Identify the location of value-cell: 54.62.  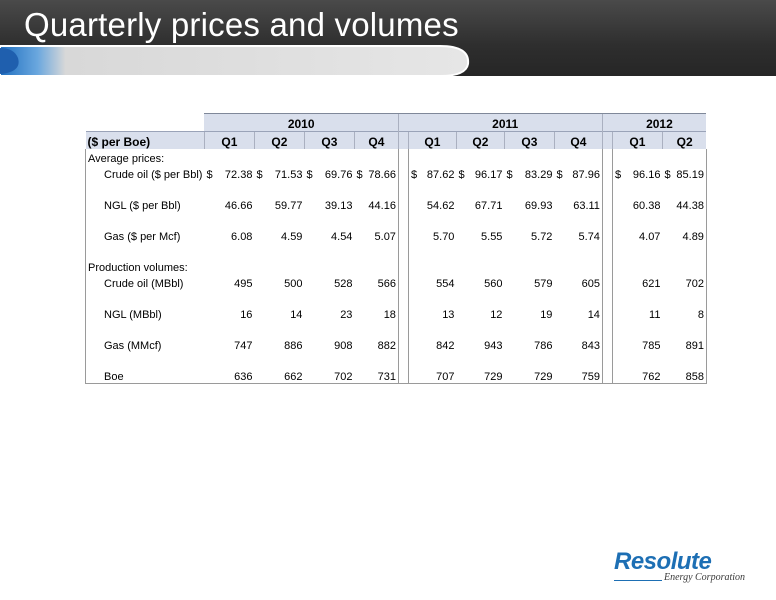
(432, 204).